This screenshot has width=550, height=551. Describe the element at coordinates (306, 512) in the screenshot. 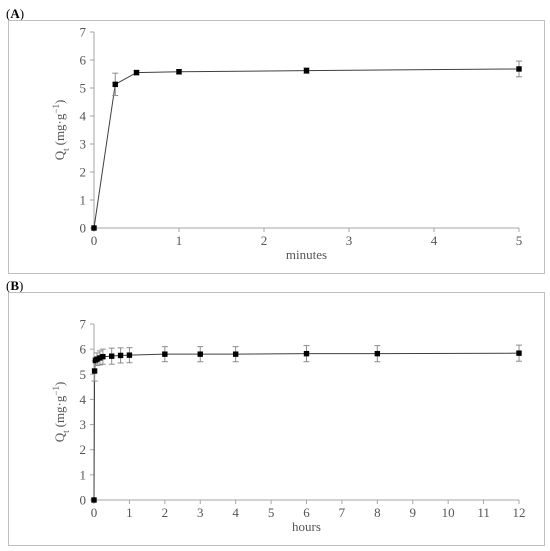

I see `x-tick-label: 6` at that location.